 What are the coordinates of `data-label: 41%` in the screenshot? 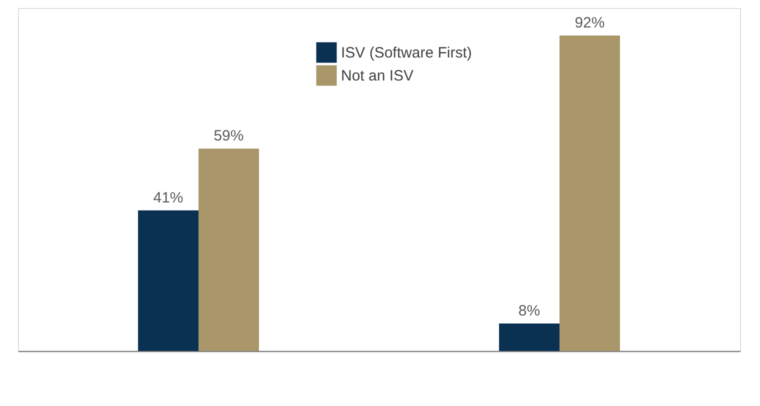 It's located at (168, 197).